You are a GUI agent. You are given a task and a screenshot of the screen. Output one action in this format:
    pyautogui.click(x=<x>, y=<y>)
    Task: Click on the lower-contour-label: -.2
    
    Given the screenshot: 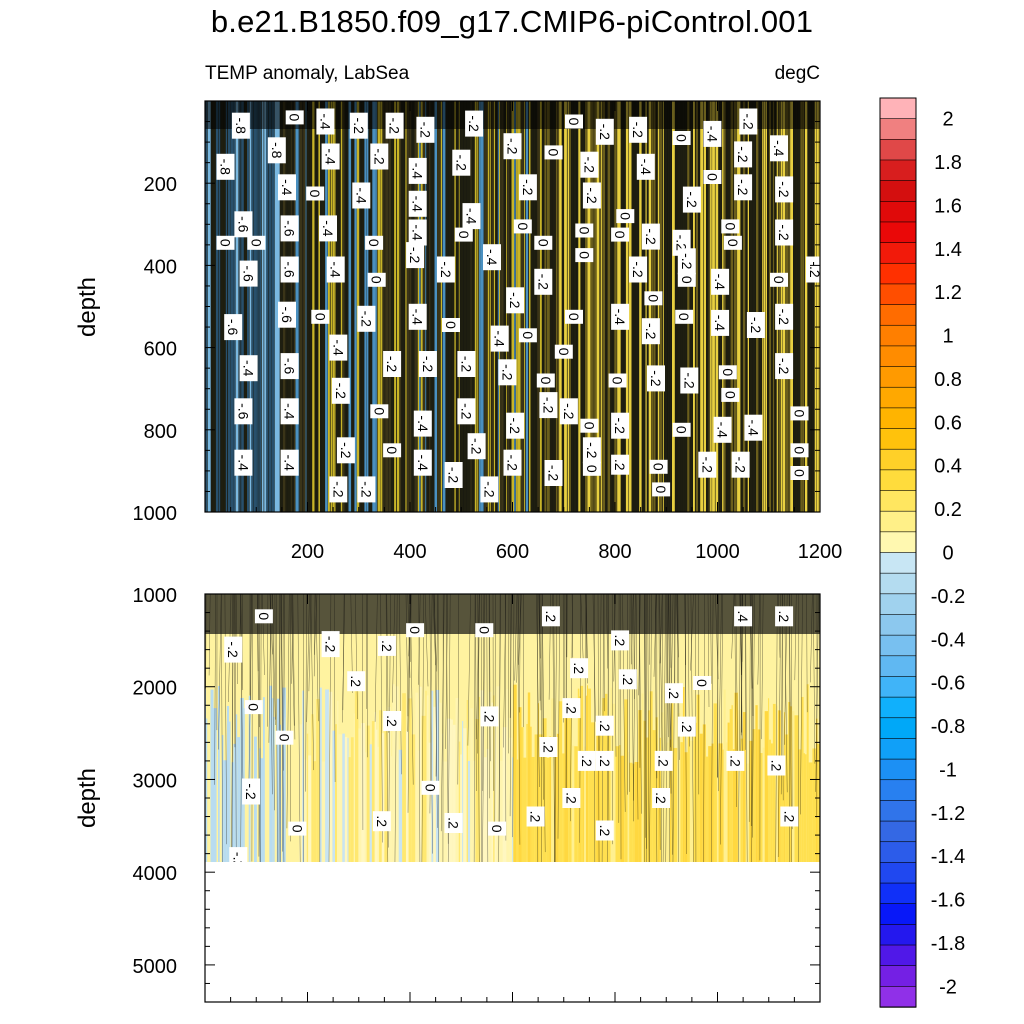 What is the action you would take?
    pyautogui.click(x=233, y=649)
    